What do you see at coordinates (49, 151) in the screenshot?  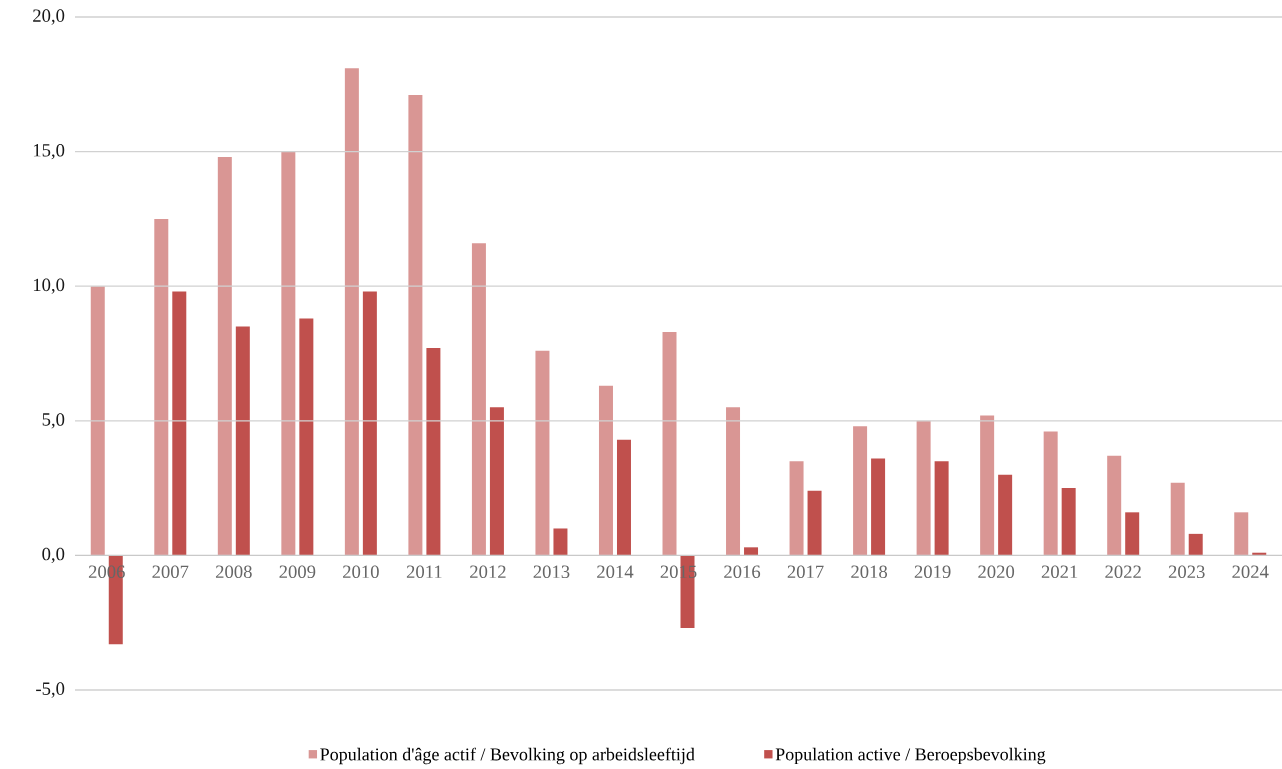 I see `y-tick-label: 15,0` at bounding box center [49, 151].